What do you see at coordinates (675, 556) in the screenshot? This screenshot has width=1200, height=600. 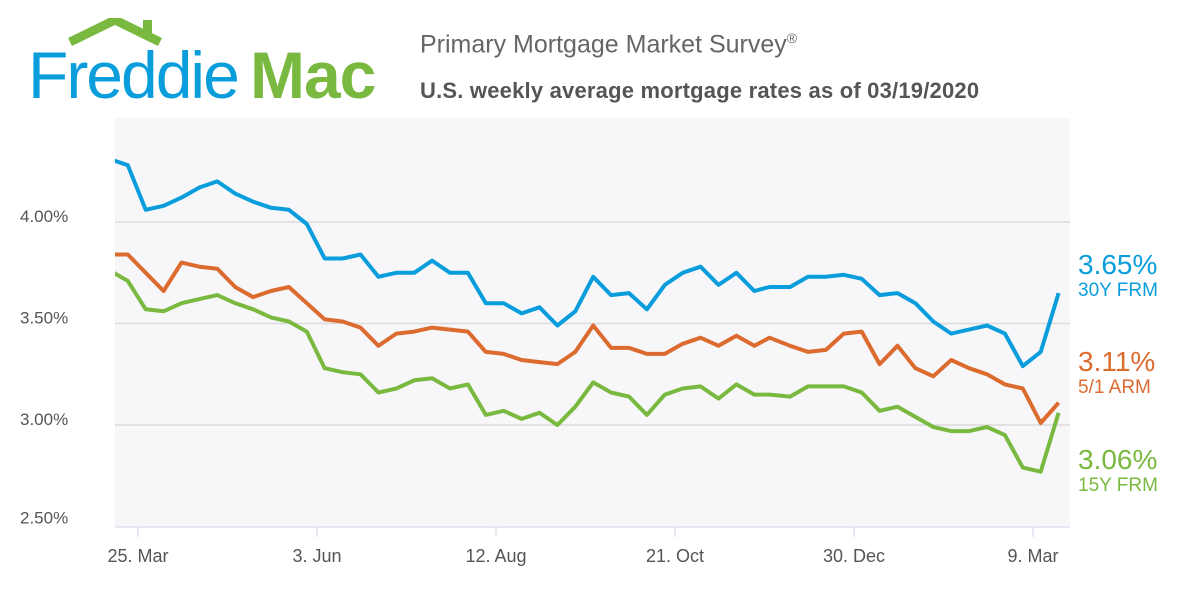 I see `x-tick-label: 21. Oct` at bounding box center [675, 556].